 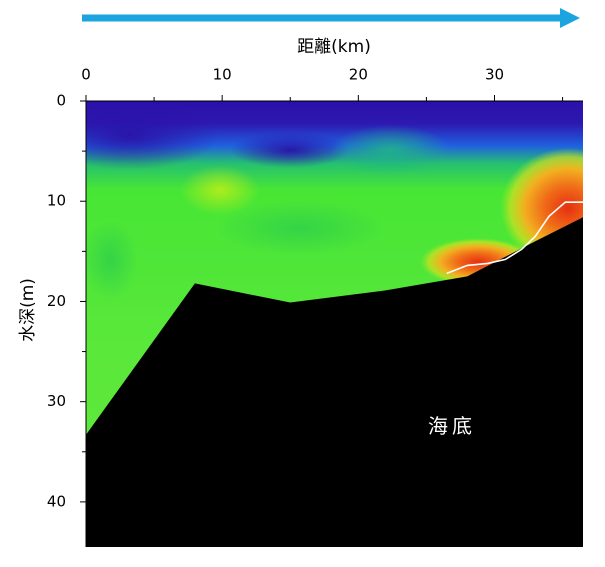 What do you see at coordinates (56, 201) in the screenshot?
I see `y-tick-label: 10` at bounding box center [56, 201].